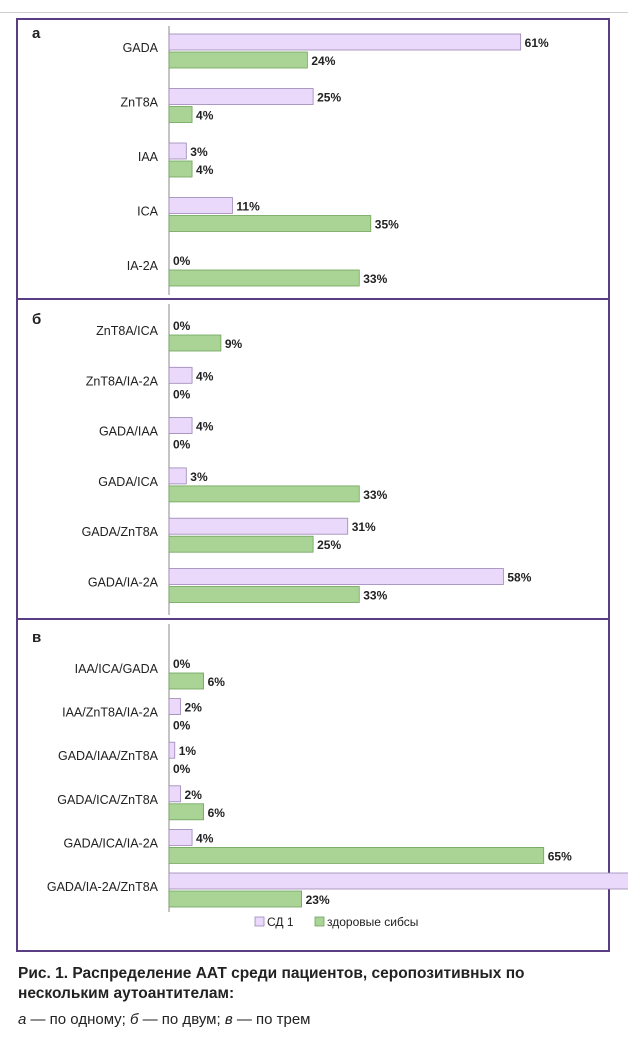 The height and width of the screenshot is (1040, 628). What do you see at coordinates (103, 887) in the screenshot?
I see `category-label: GADA/IA-2A/ZnT8A` at bounding box center [103, 887].